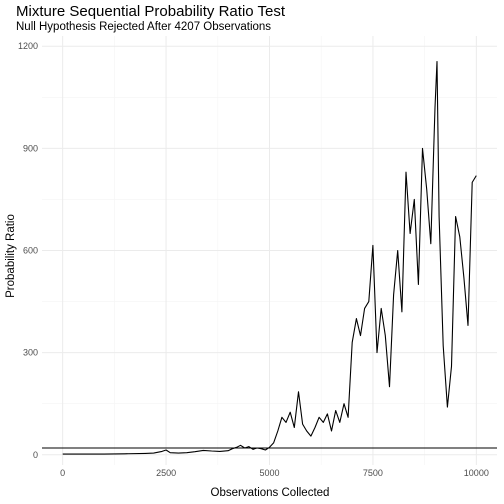  I want to click on y-tick-label: 300, so click(30, 353).